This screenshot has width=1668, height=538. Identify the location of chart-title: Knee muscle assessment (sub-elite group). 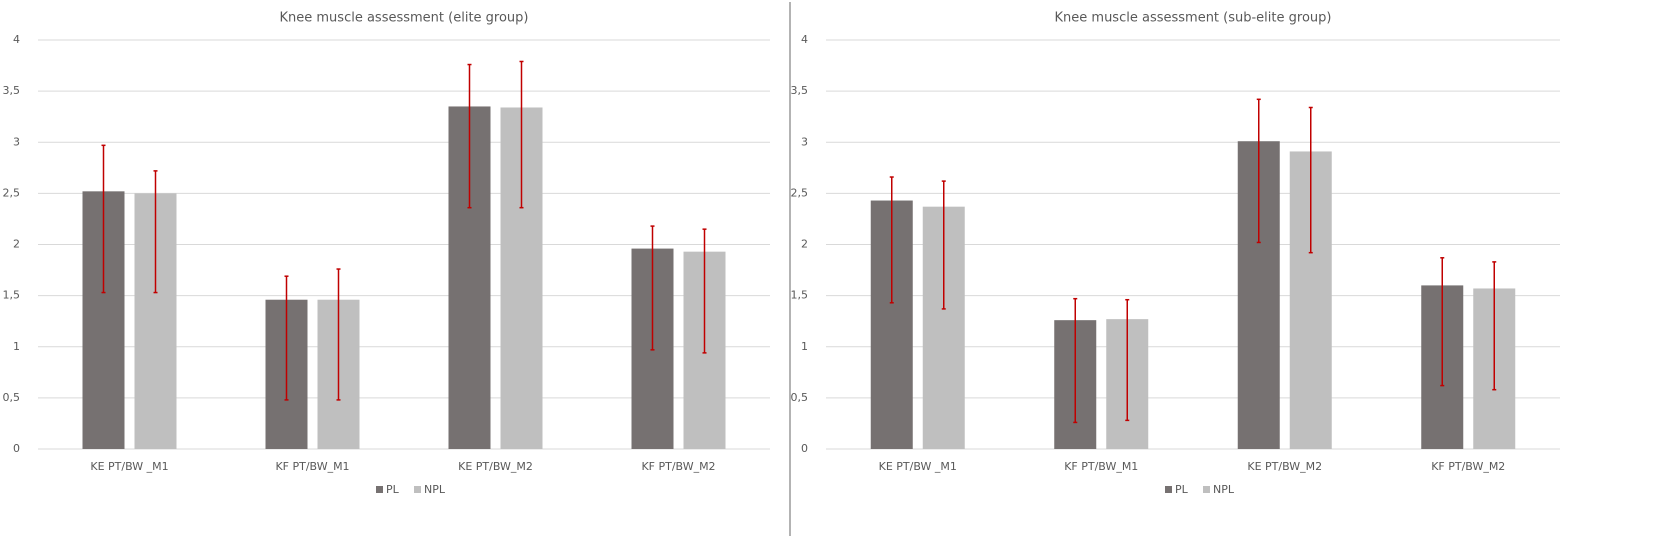
(1193, 18).